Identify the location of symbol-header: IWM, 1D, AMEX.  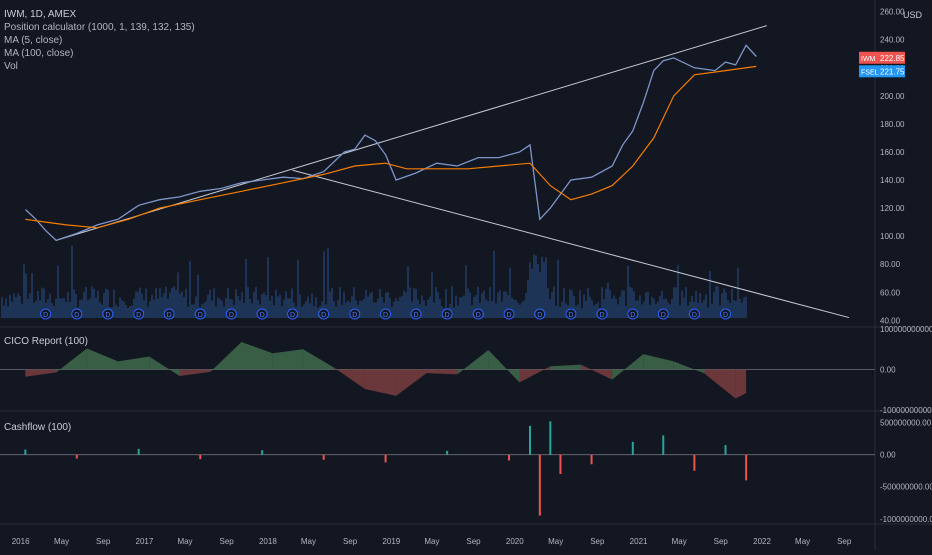
(40, 14).